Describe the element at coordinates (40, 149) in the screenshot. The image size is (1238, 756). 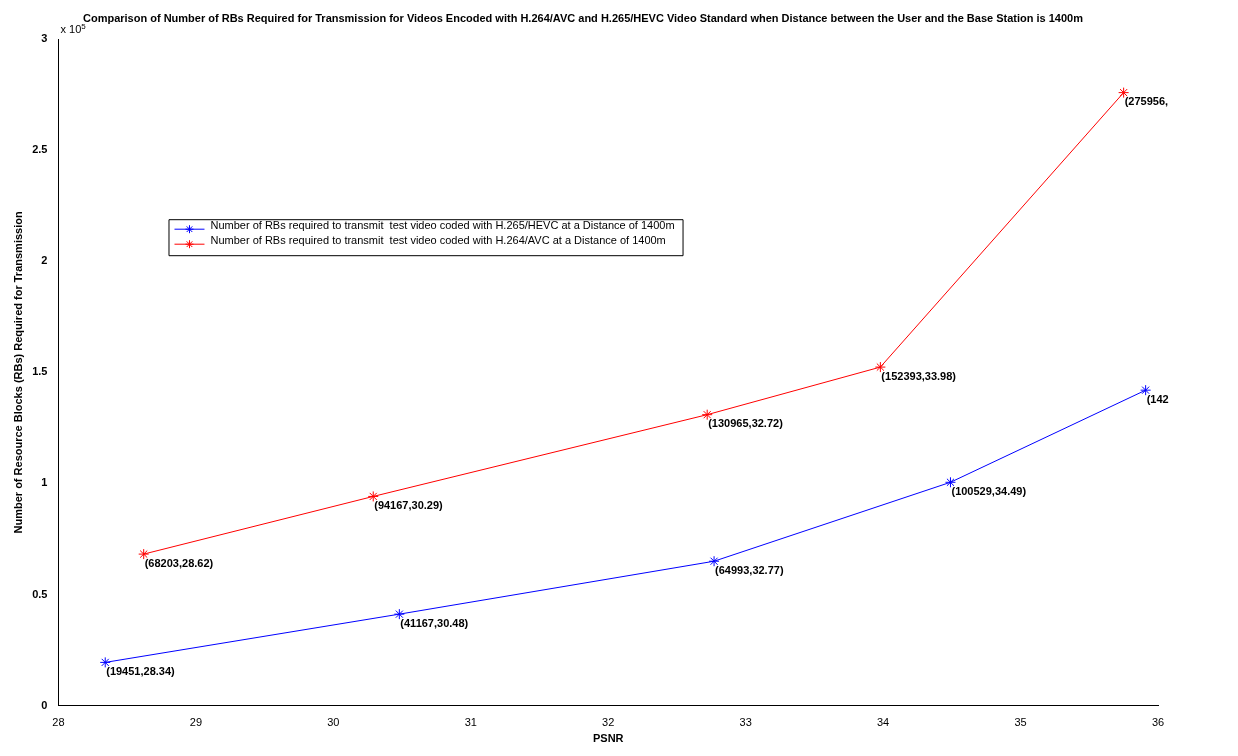
I see `y-tick-label: 2.5` at that location.